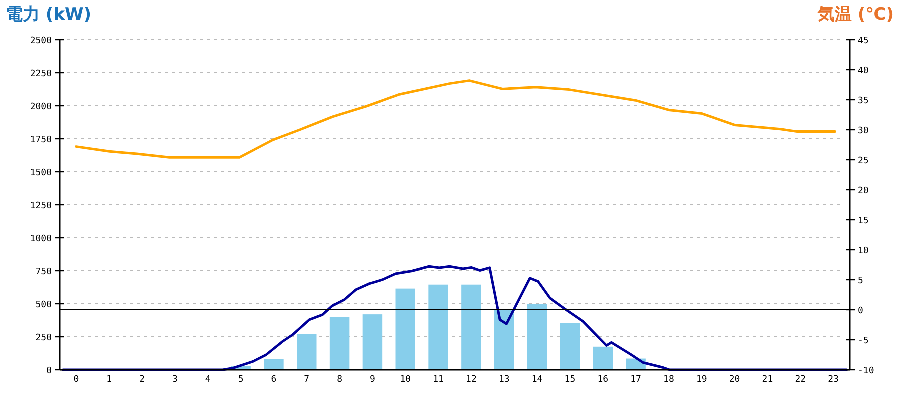 This screenshot has width=900, height=400. What do you see at coordinates (863, 71) in the screenshot?
I see `y2-tick-label: 40` at bounding box center [863, 71].